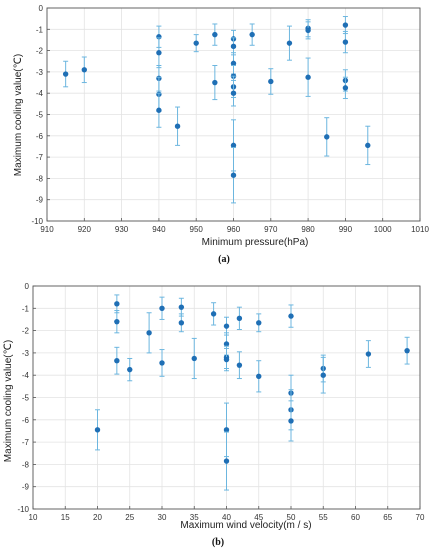  Describe the element at coordinates (41, 8) in the screenshot. I see `chart-a-y-tick-label: 0` at that location.